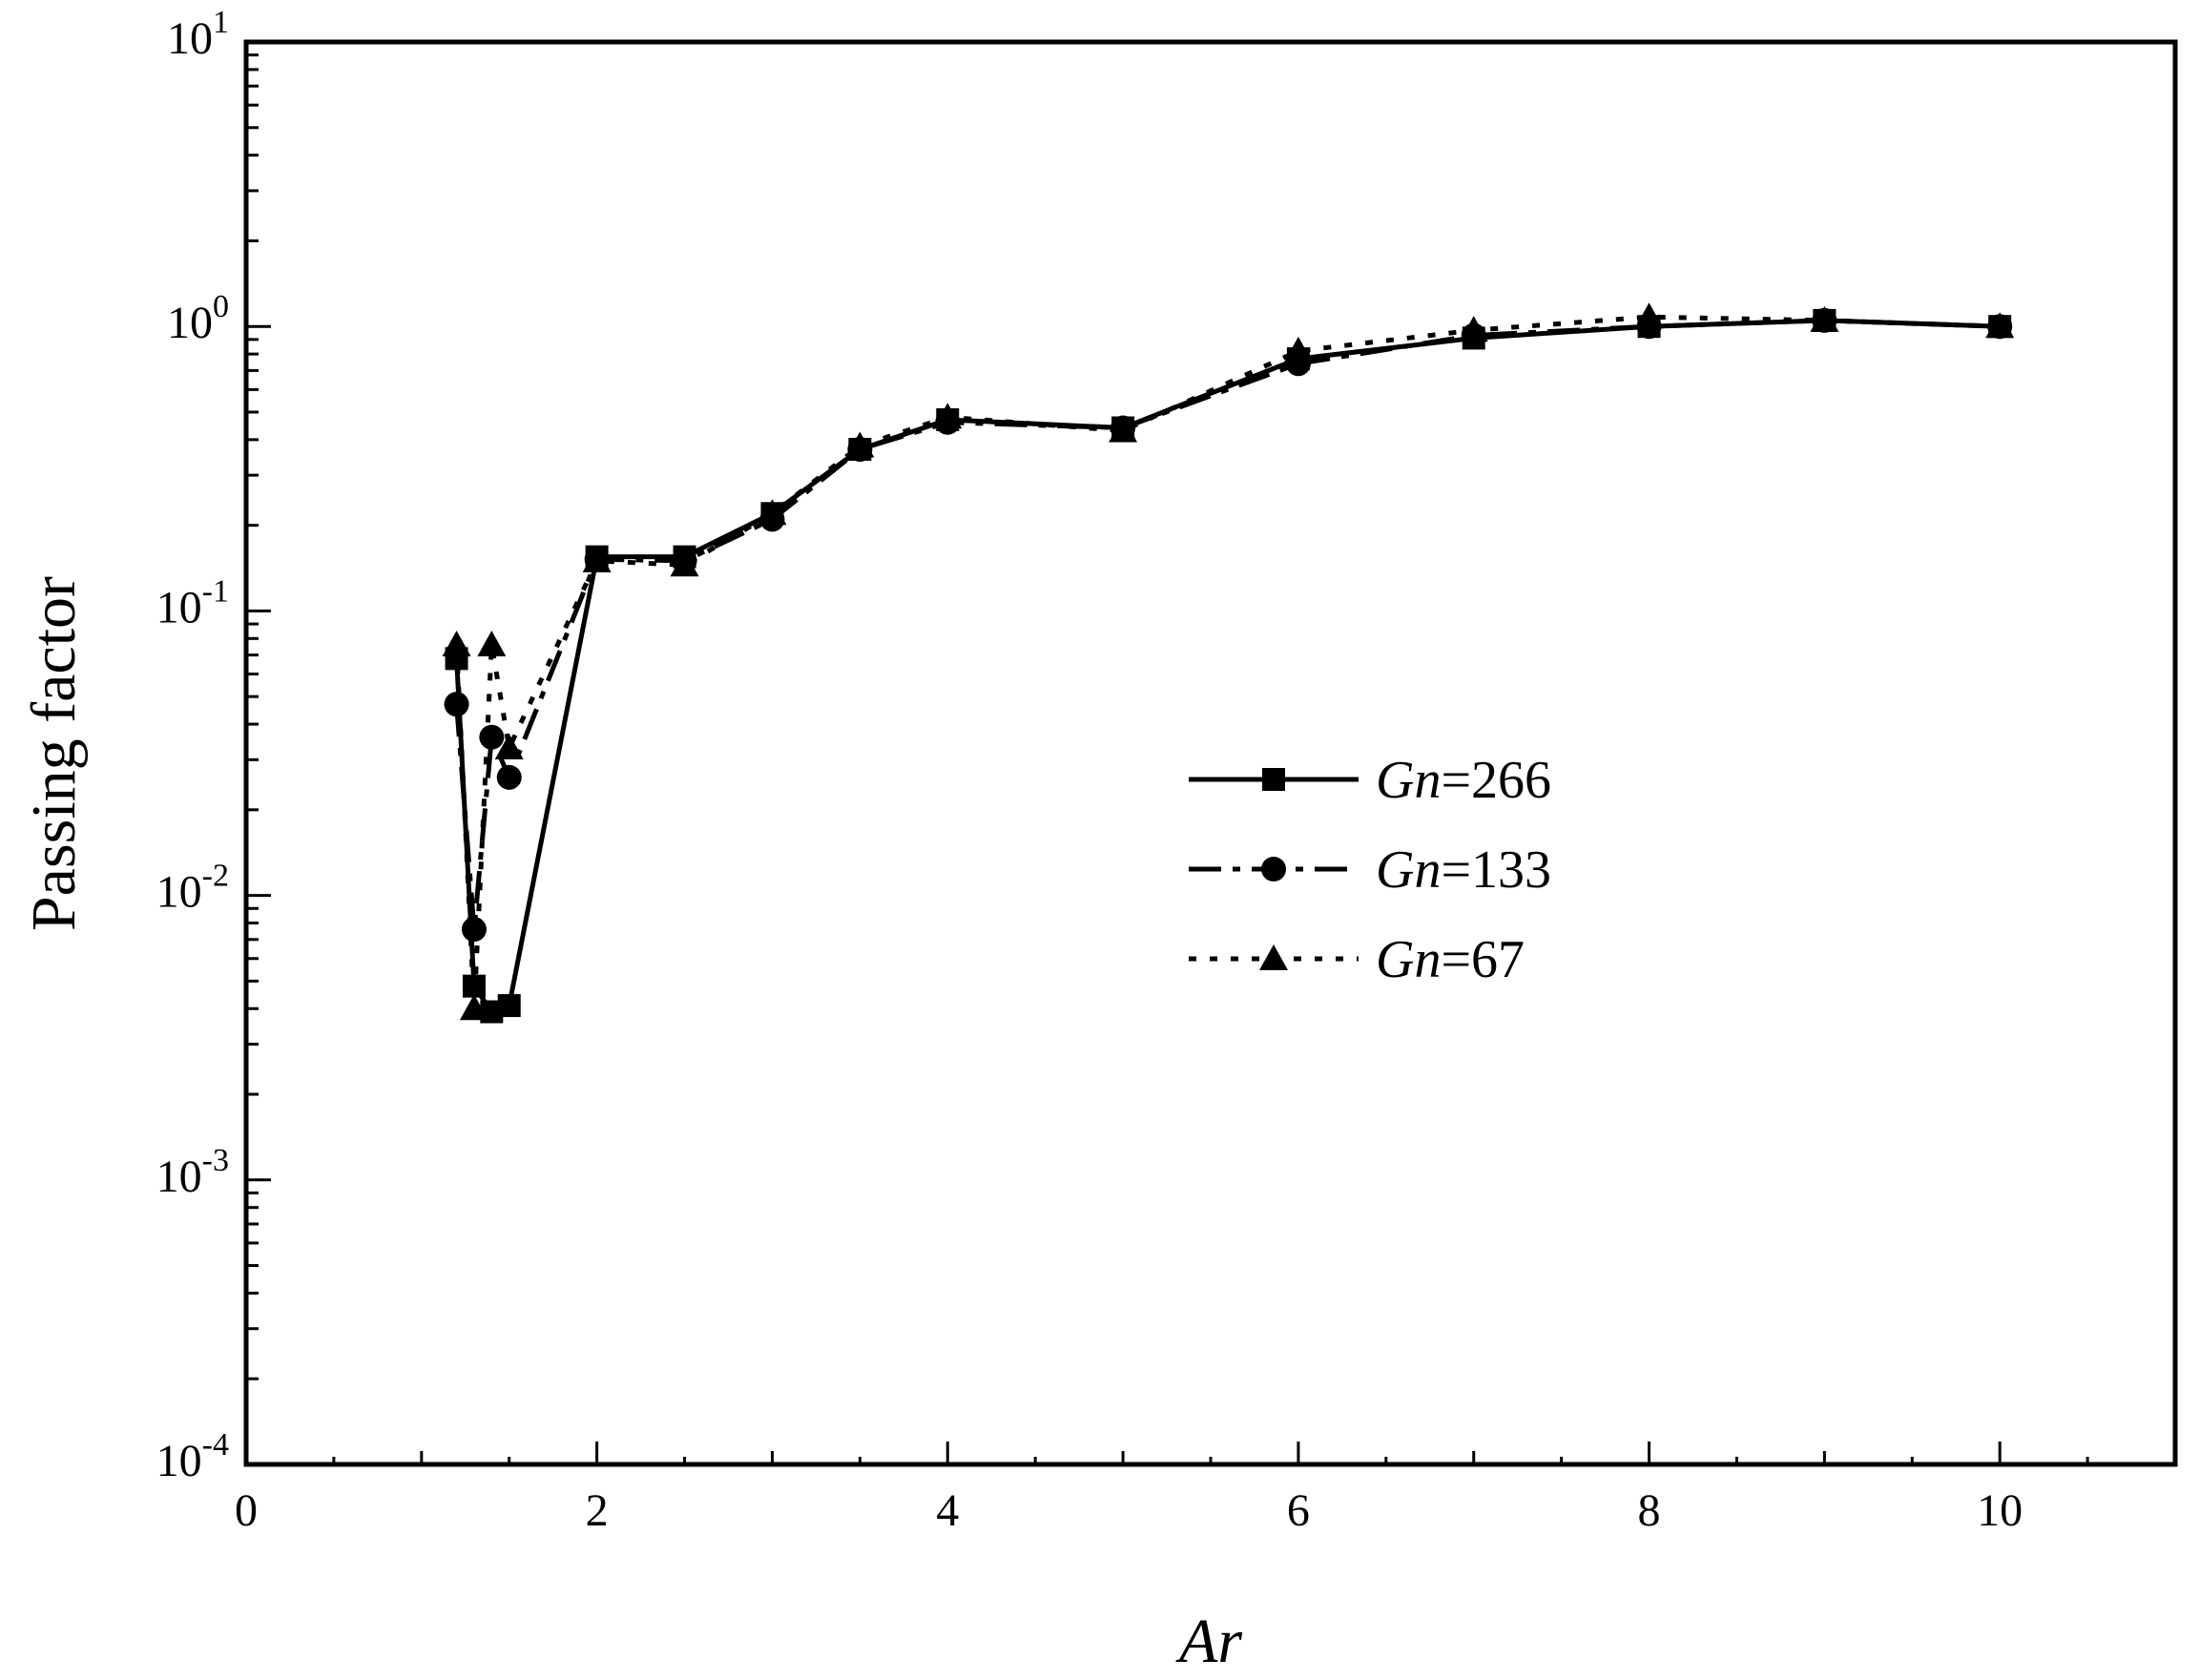  Describe the element at coordinates (215, 876) in the screenshot. I see `y-tick-exponent: -2` at that location.